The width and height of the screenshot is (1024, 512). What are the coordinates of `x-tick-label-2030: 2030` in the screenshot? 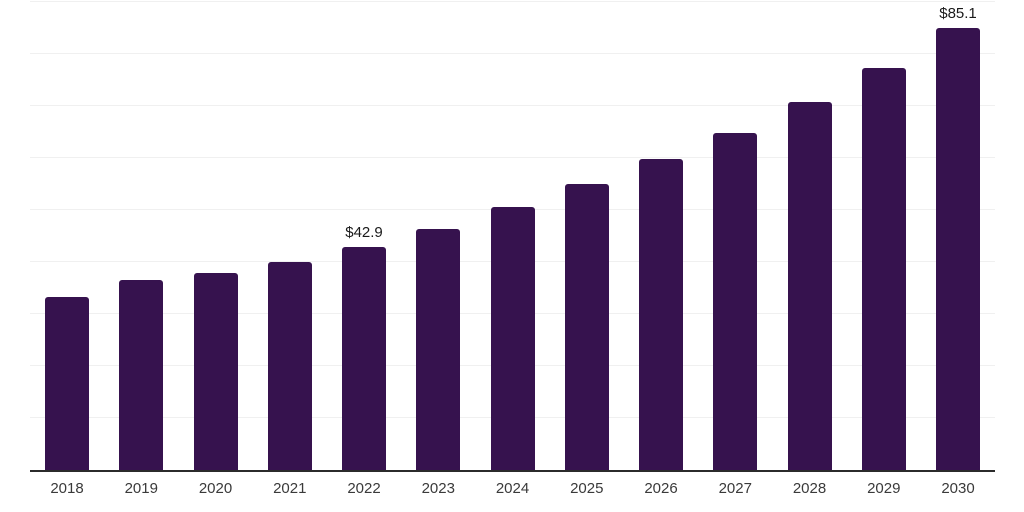 It's located at (958, 488).